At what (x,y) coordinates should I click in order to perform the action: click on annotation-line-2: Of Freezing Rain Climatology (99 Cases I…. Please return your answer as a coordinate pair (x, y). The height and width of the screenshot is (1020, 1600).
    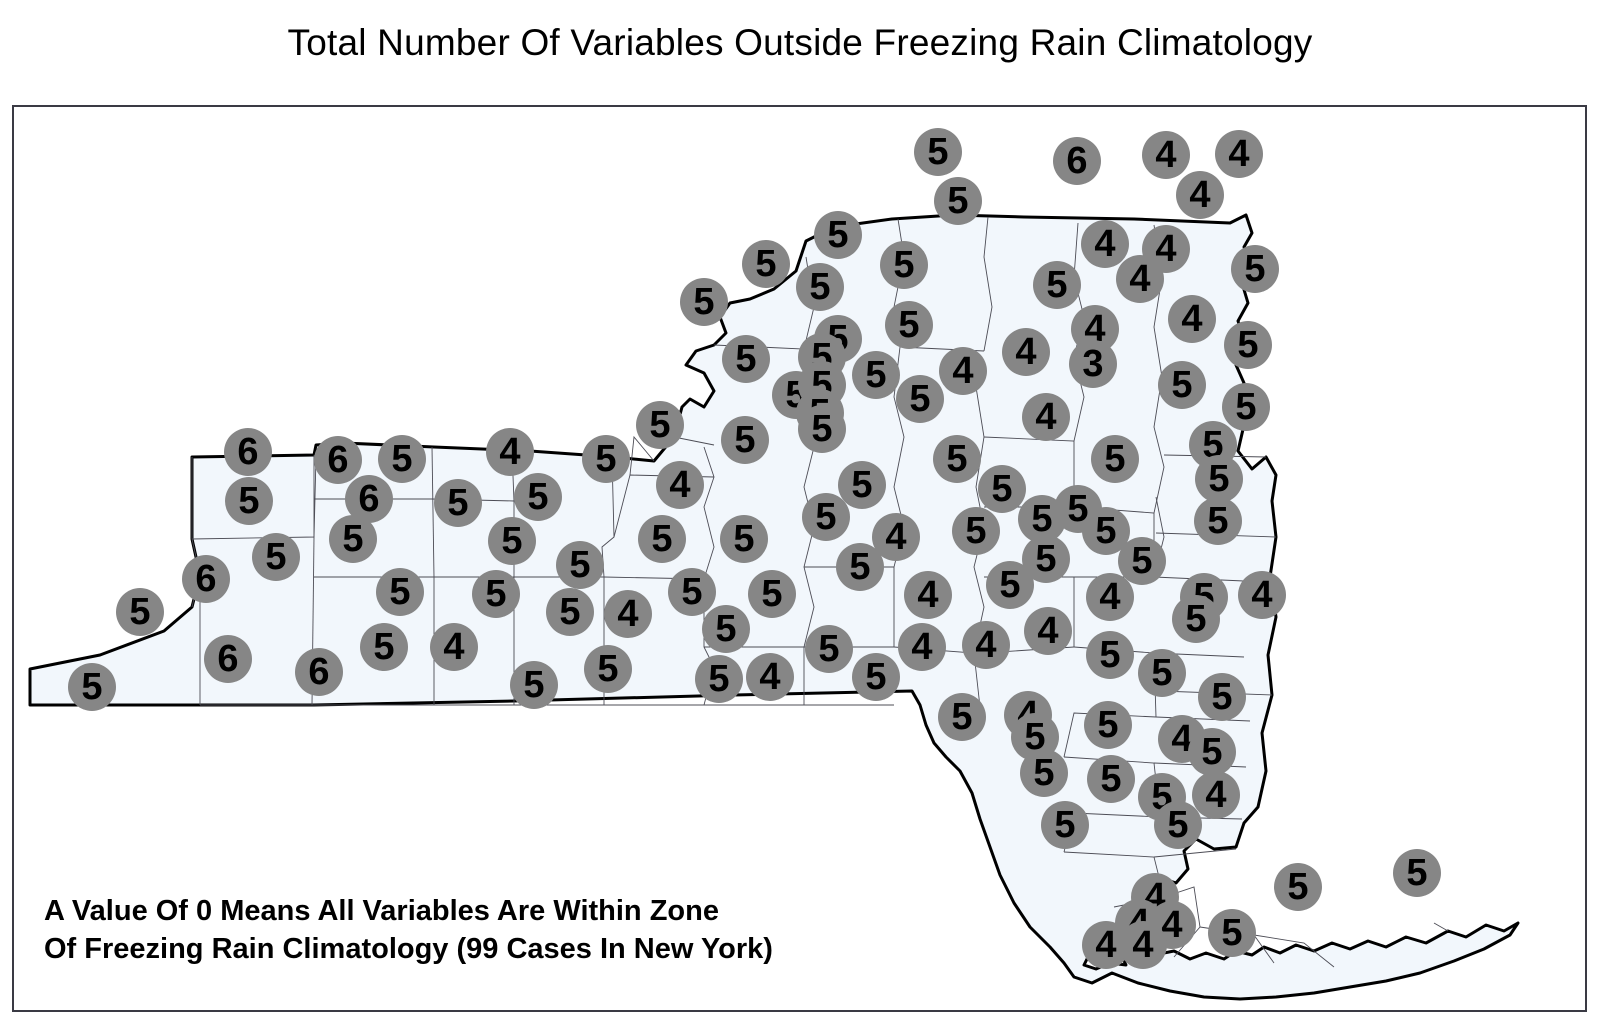
    Looking at the image, I should click on (408, 948).